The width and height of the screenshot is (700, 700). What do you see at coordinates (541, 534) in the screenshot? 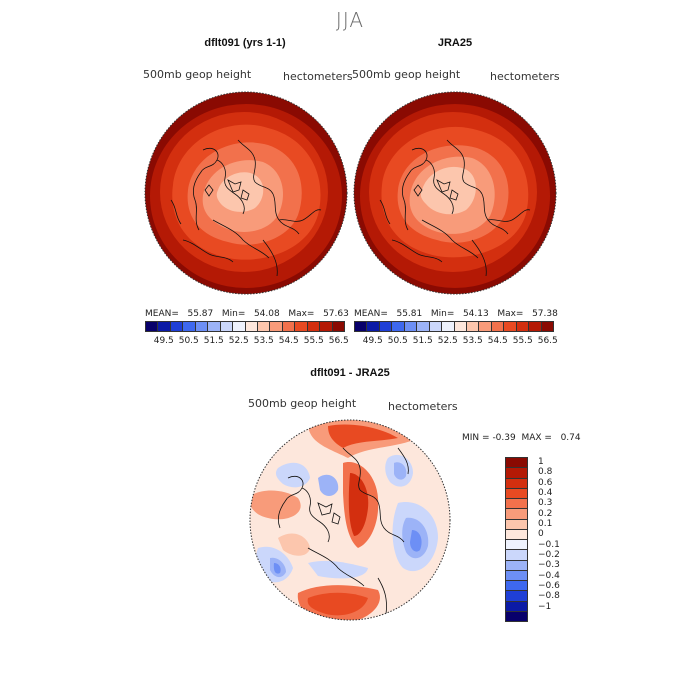
I see `colorbar-tick-label: 0` at bounding box center [541, 534].